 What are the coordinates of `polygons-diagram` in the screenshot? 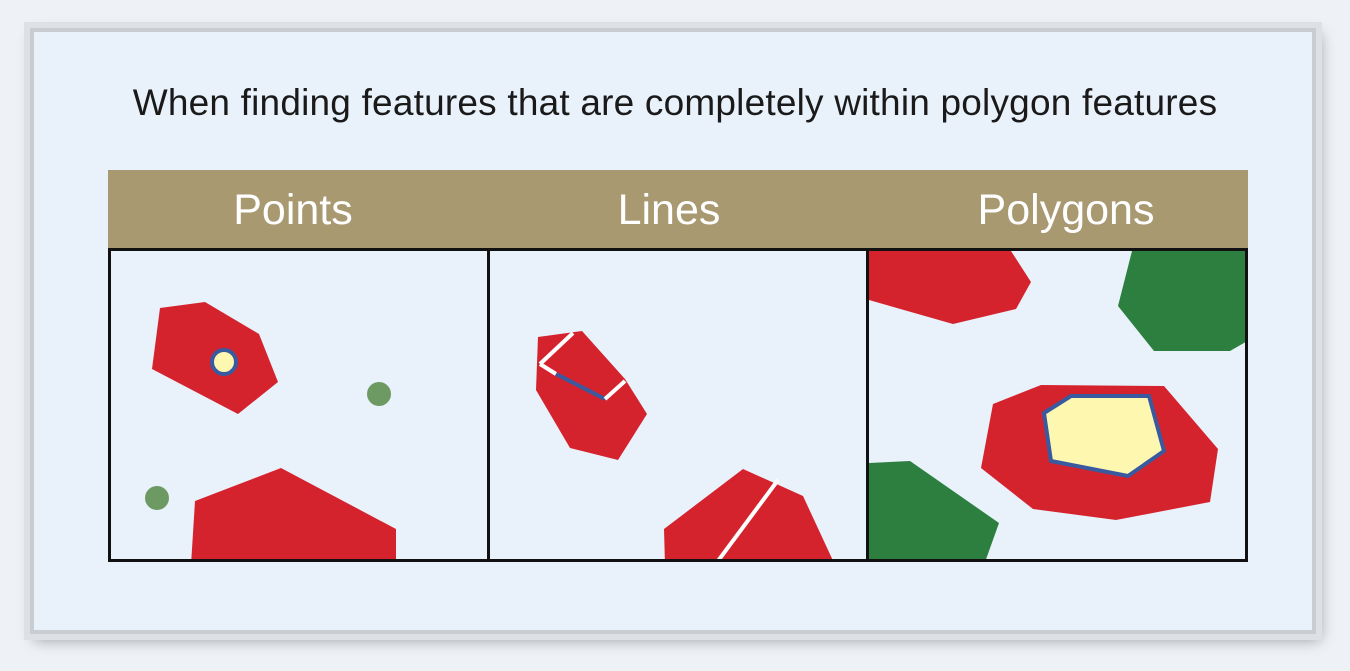 It's located at (1057, 405).